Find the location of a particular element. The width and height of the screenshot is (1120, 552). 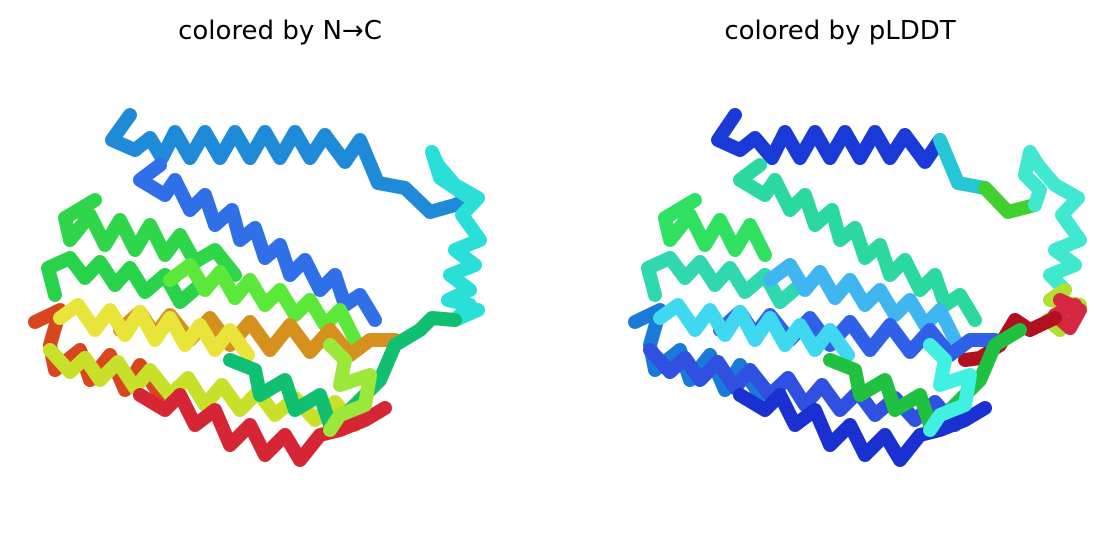

helix-2-nc is located at coordinates (257, 242).